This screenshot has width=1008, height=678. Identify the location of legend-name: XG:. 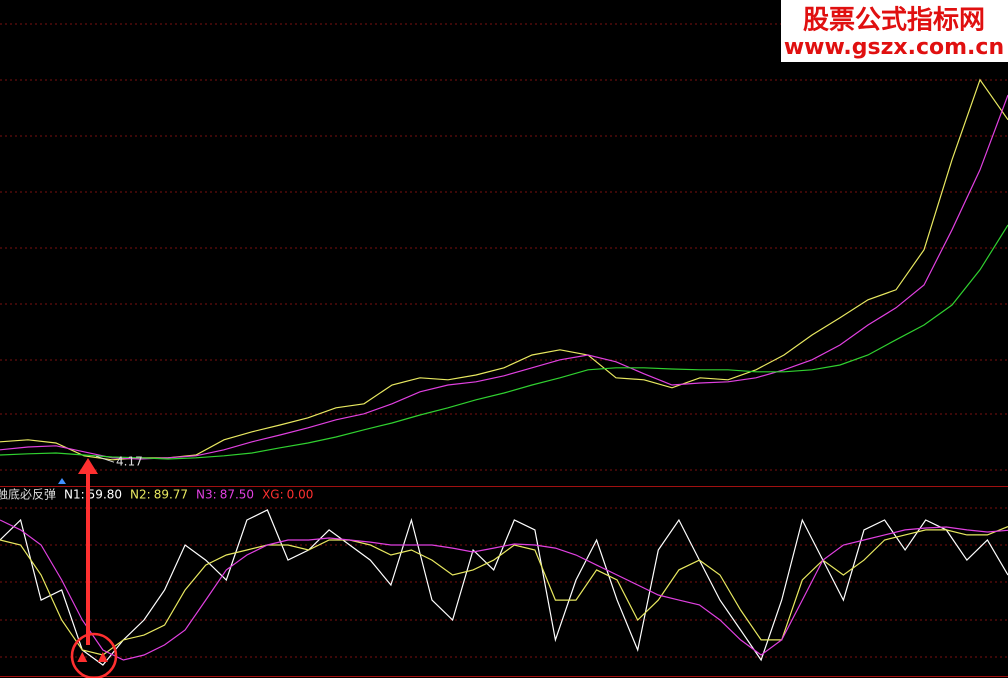
(273, 495).